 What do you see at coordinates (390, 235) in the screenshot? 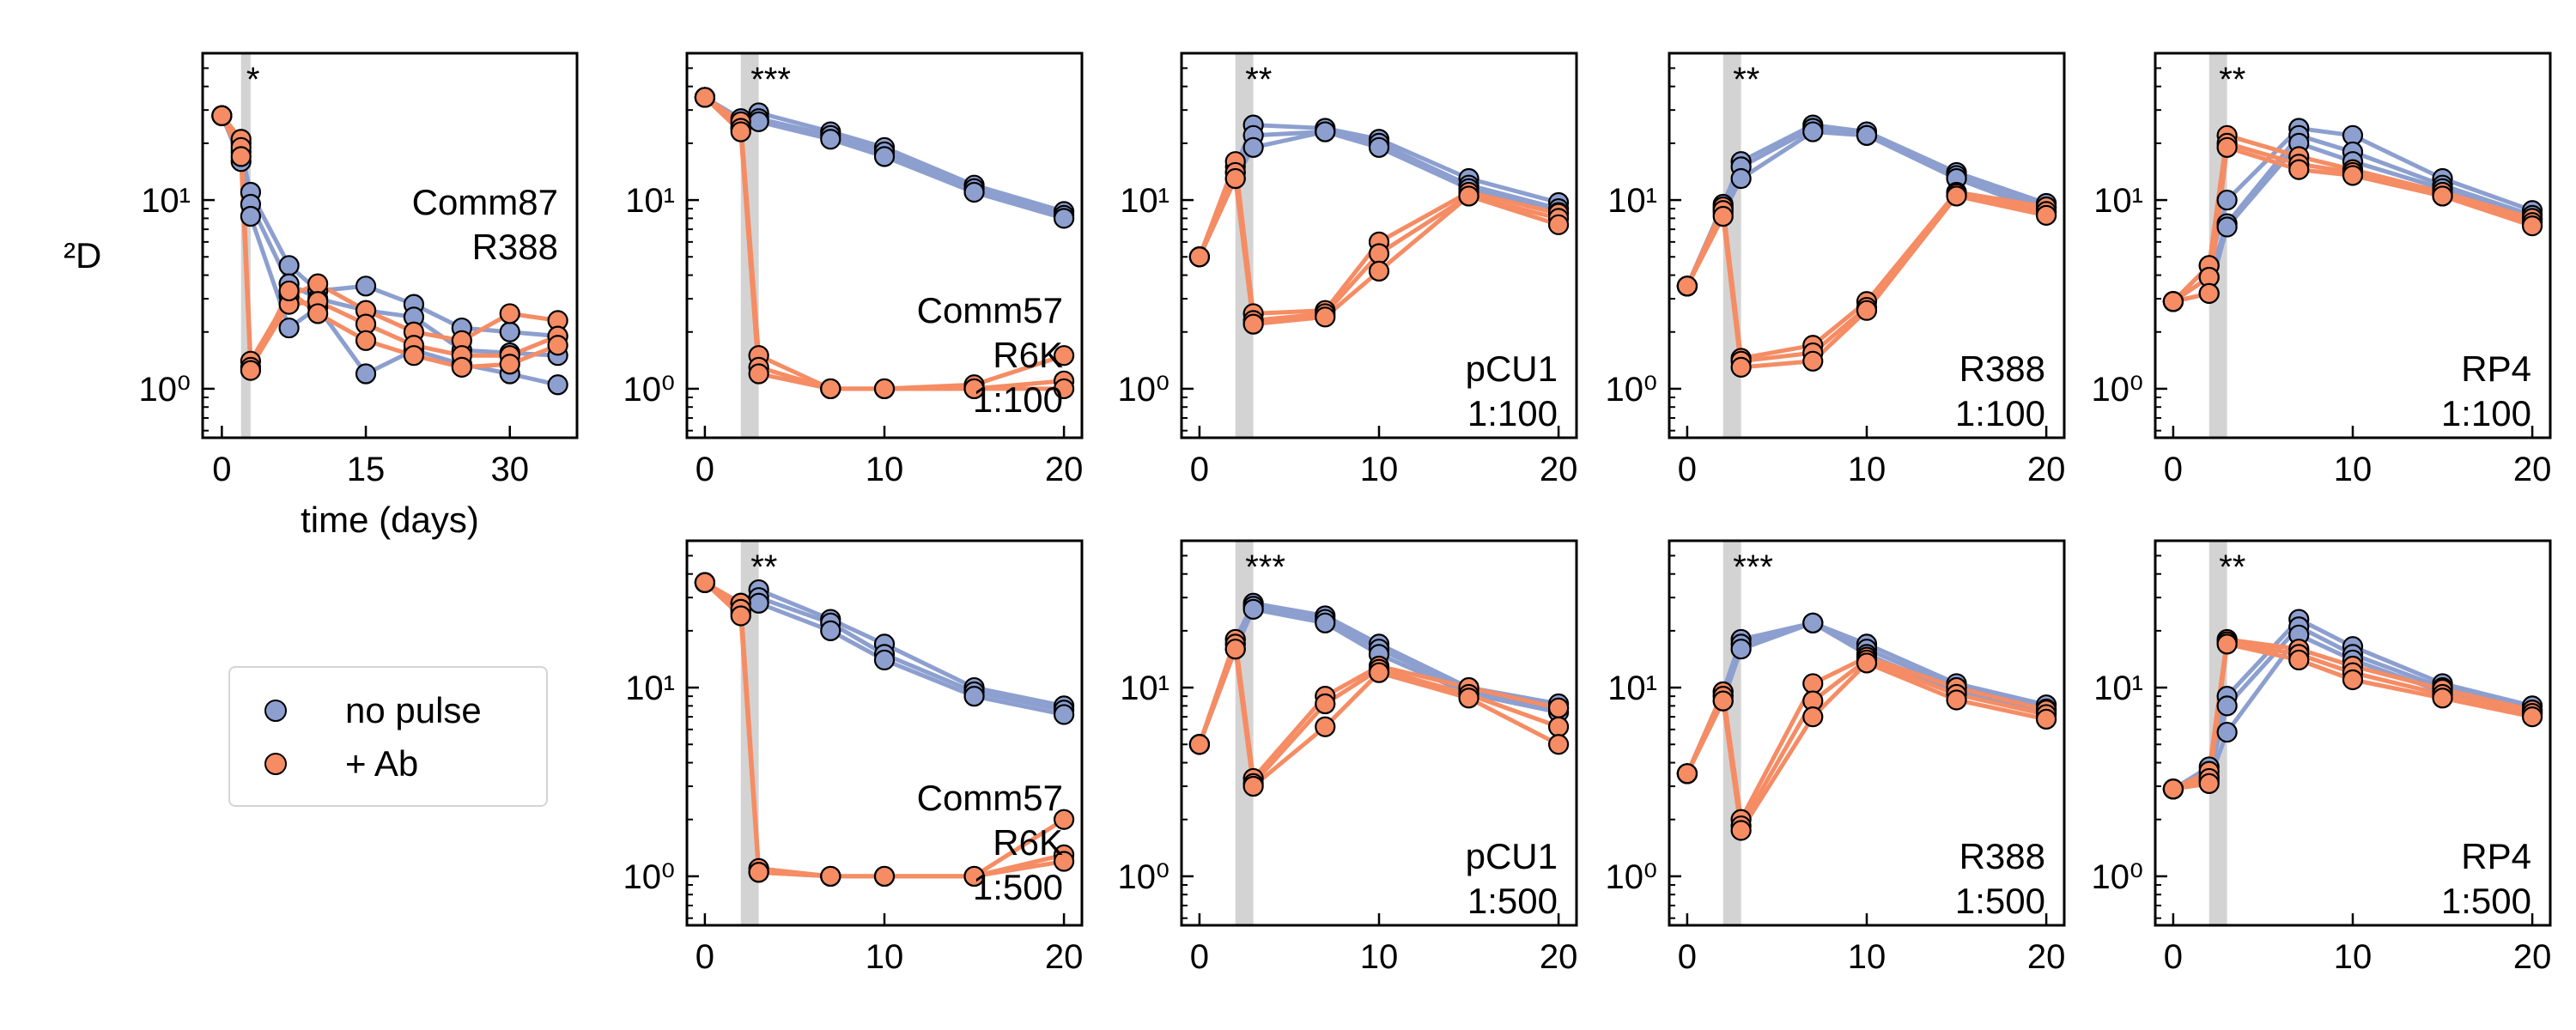
I see `series-line-no-pulse` at bounding box center [390, 235].